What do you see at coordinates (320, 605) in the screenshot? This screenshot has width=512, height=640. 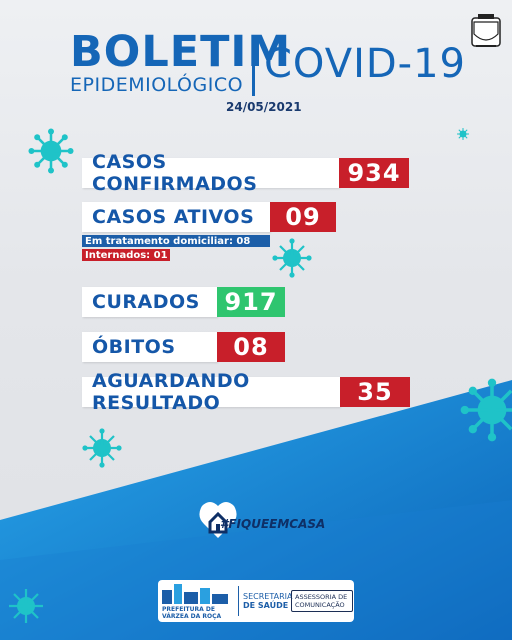 I see `assessoria-line2: COMUNICAÇÃO` at bounding box center [320, 605].